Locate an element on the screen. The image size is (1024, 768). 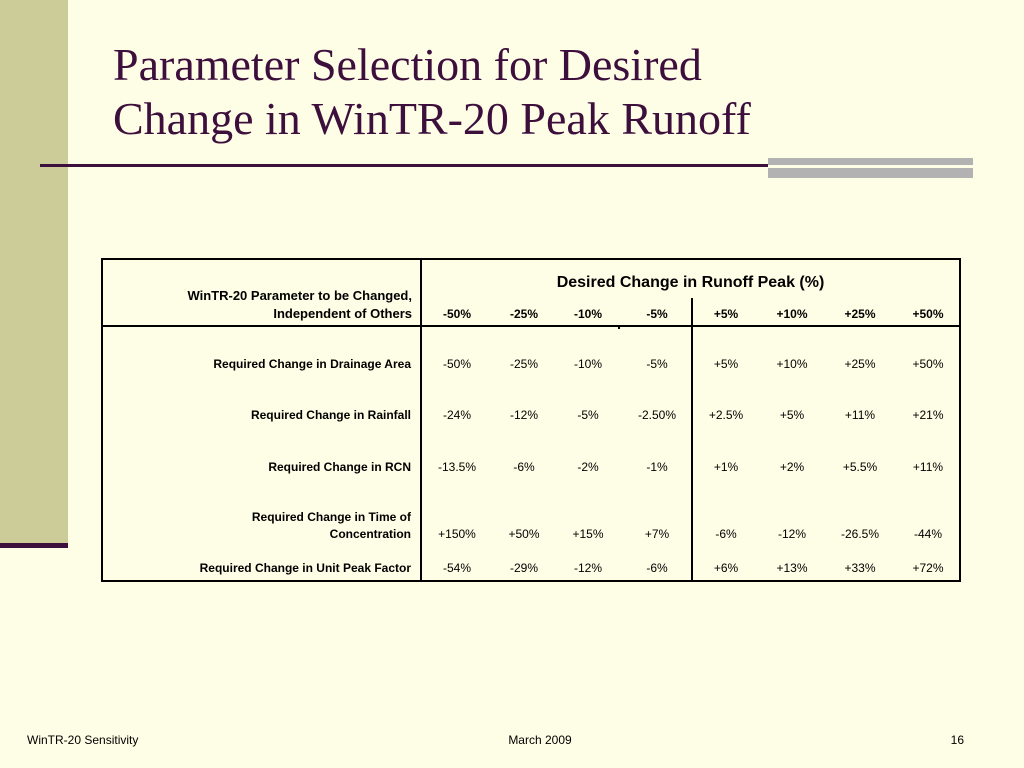
table-cell: +72% is located at coordinates (928, 568).